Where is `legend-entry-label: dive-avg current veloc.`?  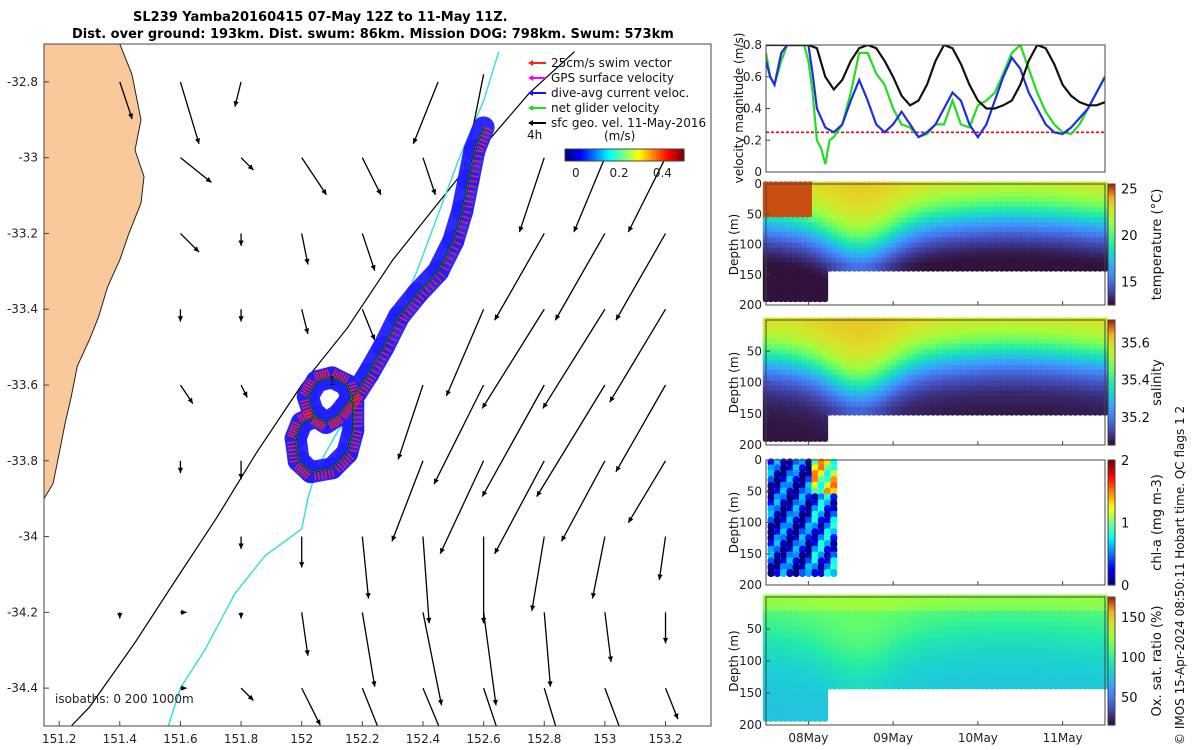
legend-entry-label: dive-avg current veloc. is located at coordinates (620, 93).